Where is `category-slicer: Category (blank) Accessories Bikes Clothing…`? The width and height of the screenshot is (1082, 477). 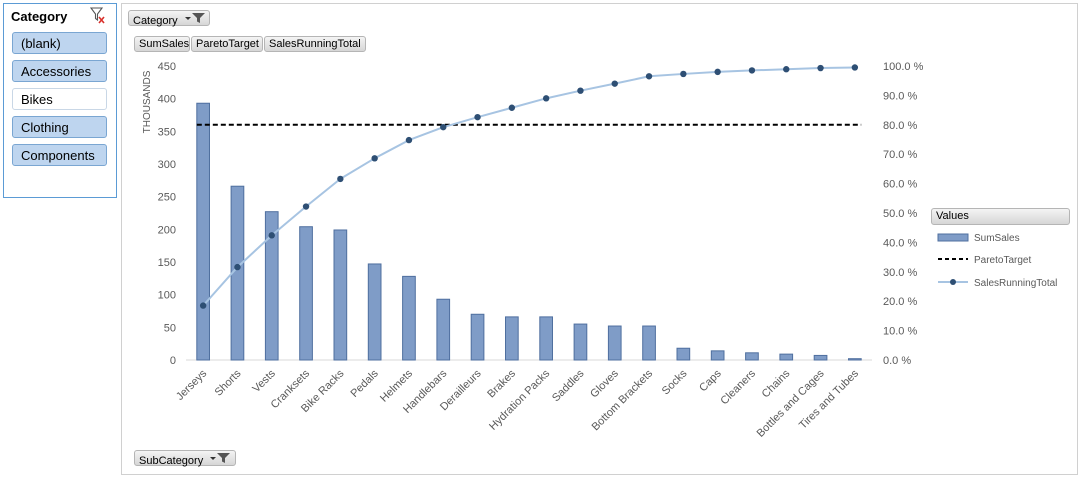 category-slicer: Category (blank) Accessories Bikes Clothing… is located at coordinates (60, 100).